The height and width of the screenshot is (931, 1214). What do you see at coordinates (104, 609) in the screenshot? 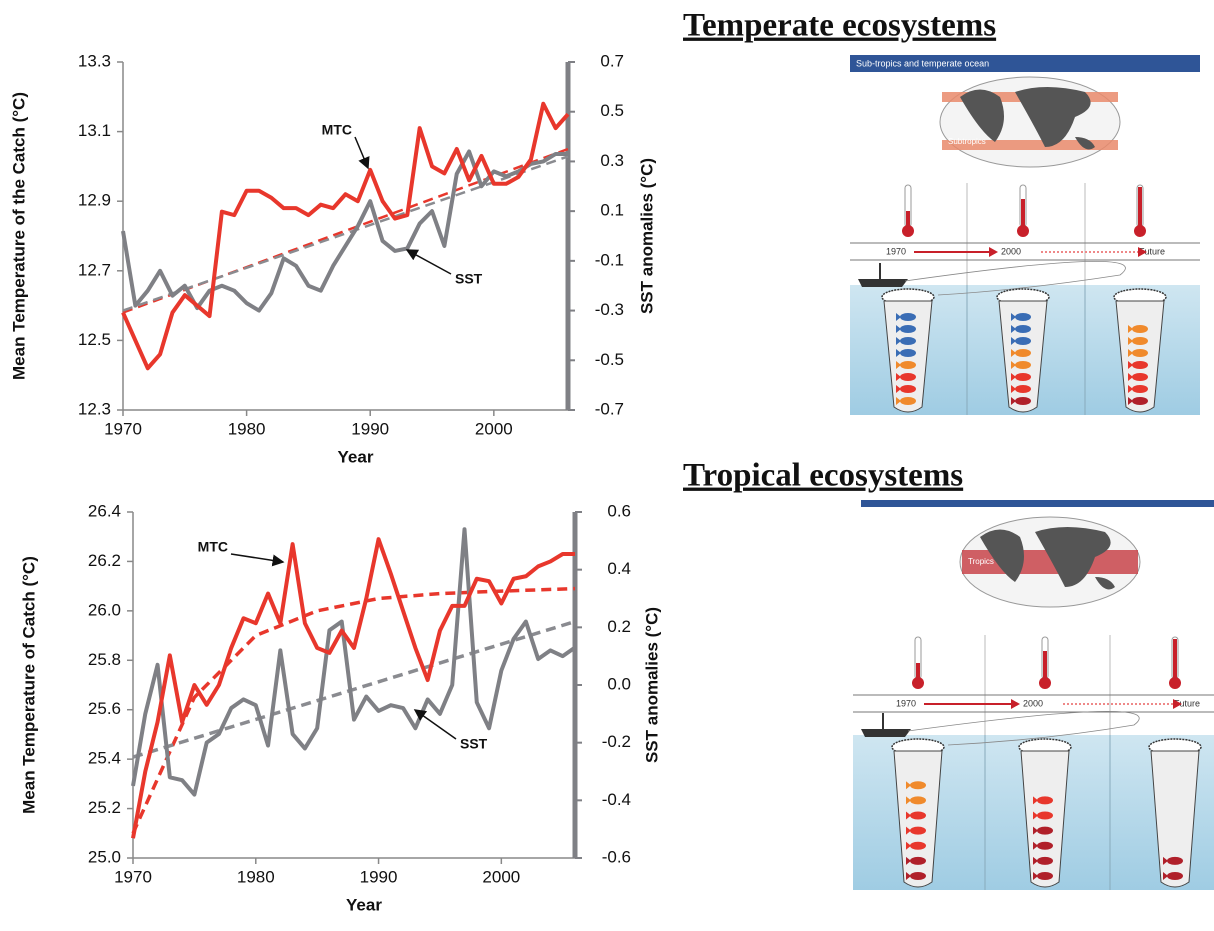
I see `y-tick-label: 26.0` at bounding box center [104, 609].